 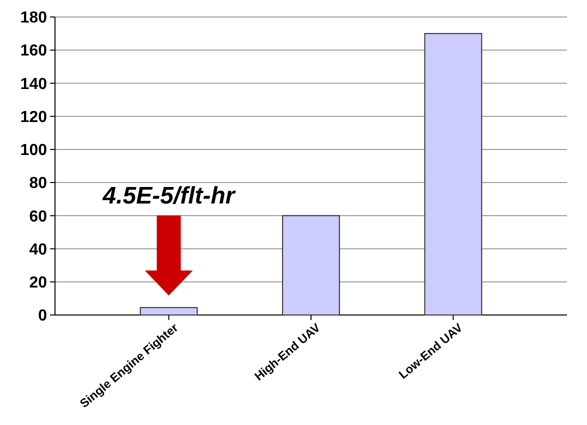 What do you see at coordinates (169, 196) in the screenshot?
I see `annotation: 4.5E-5/flt-hr` at bounding box center [169, 196].